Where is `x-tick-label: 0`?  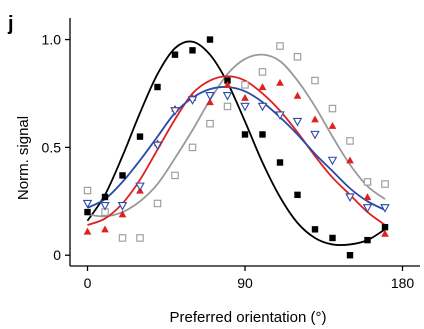 x-tick-label: 0 is located at coordinates (88, 283).